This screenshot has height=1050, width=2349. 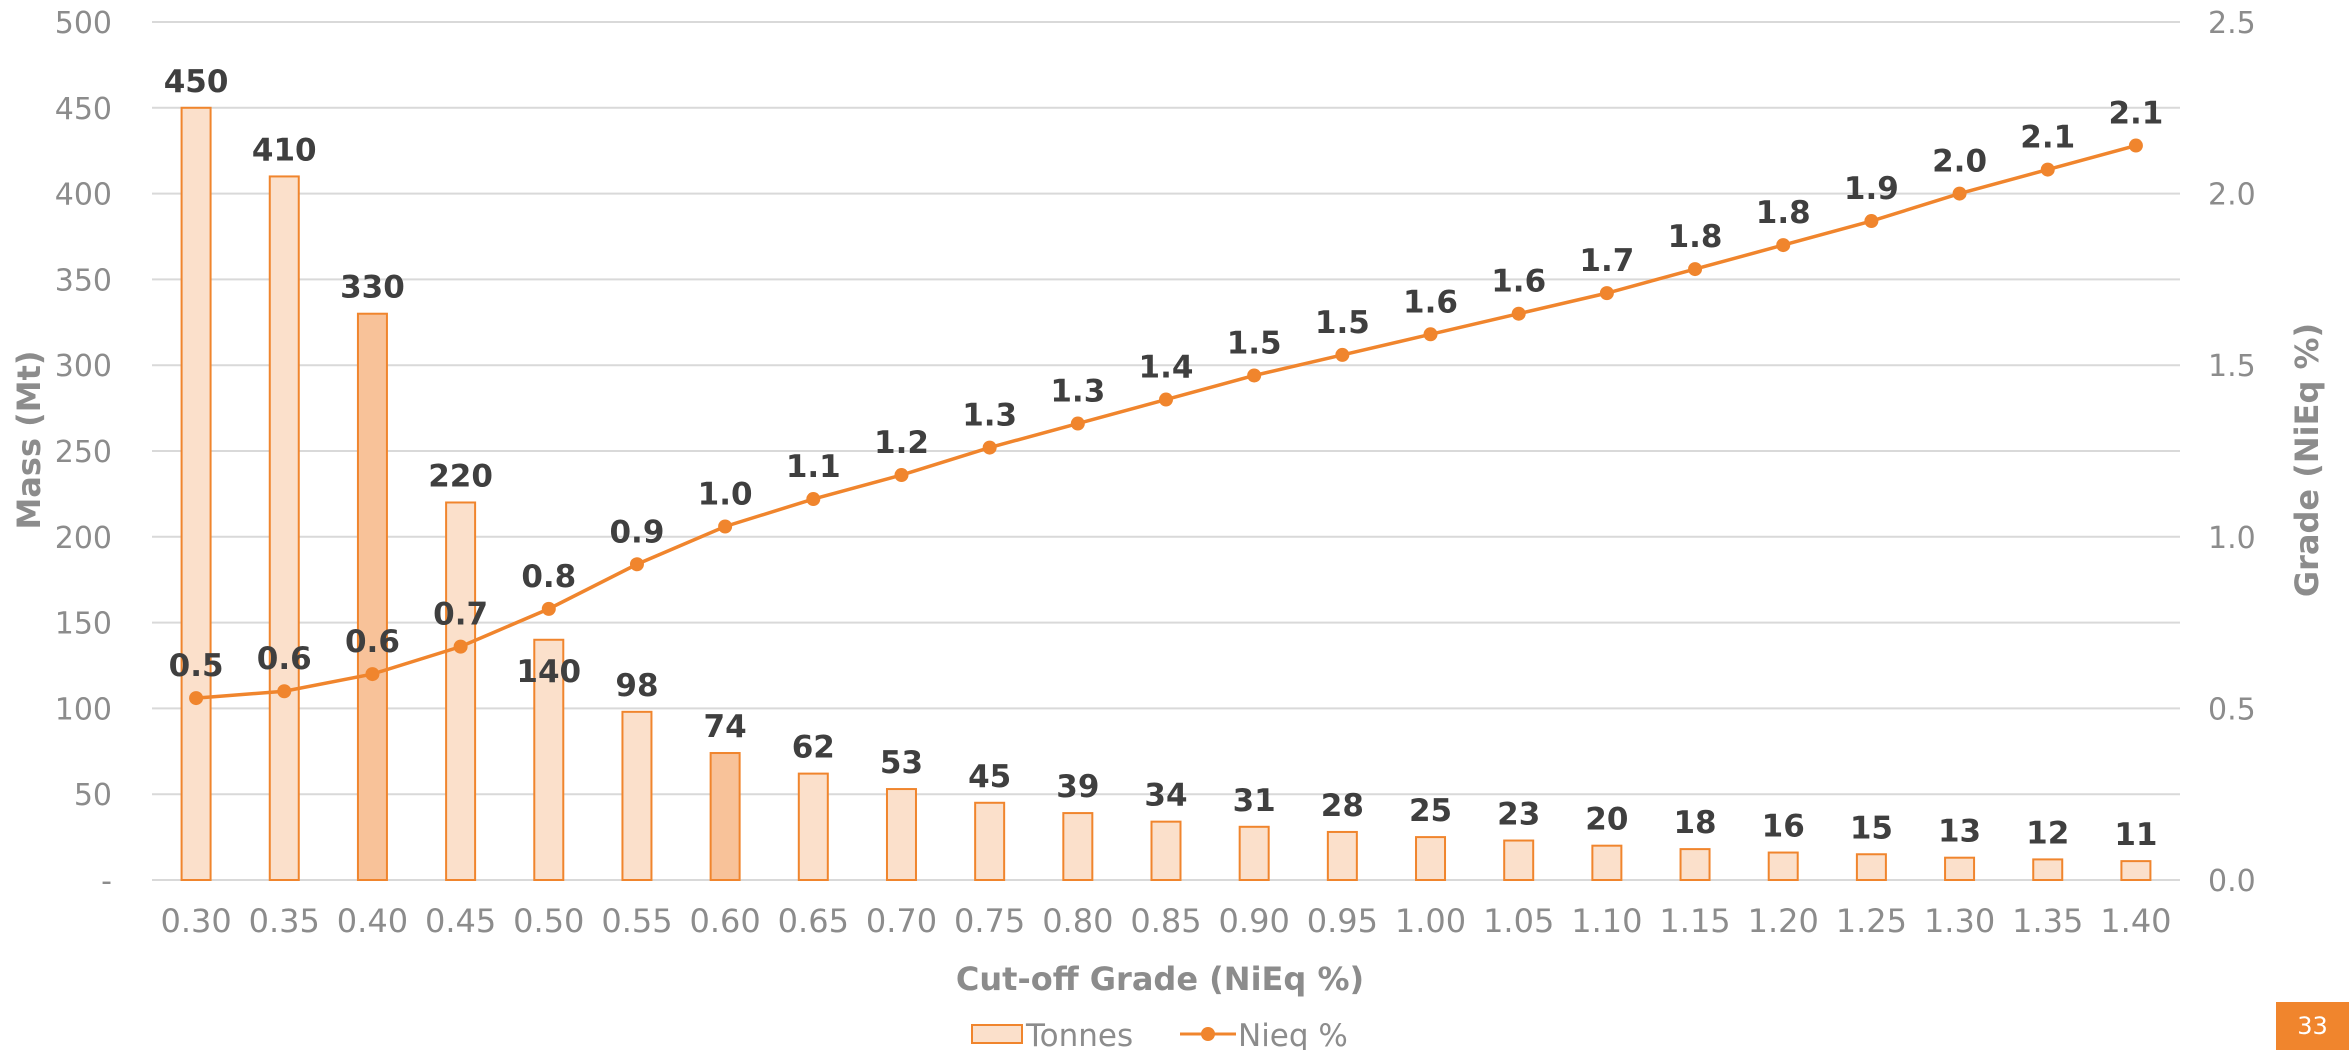 What do you see at coordinates (284, 150) in the screenshot?
I see `tonnes-data-label: 410` at bounding box center [284, 150].